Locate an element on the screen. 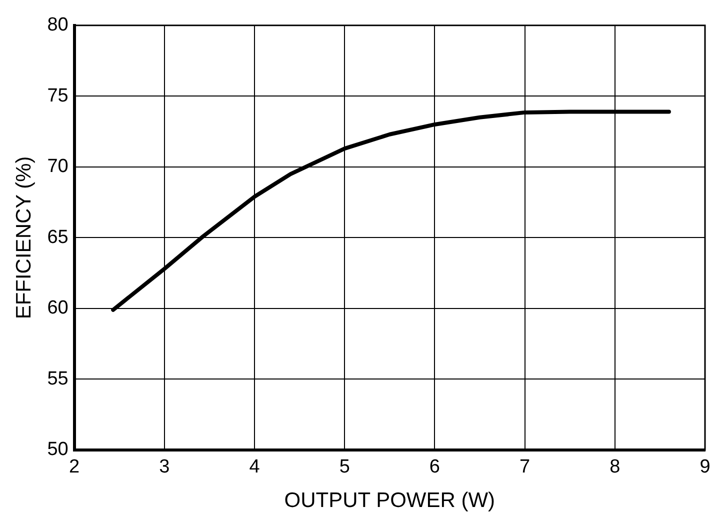 The image size is (727, 526). y-tick-label: 55 is located at coordinates (57, 379).